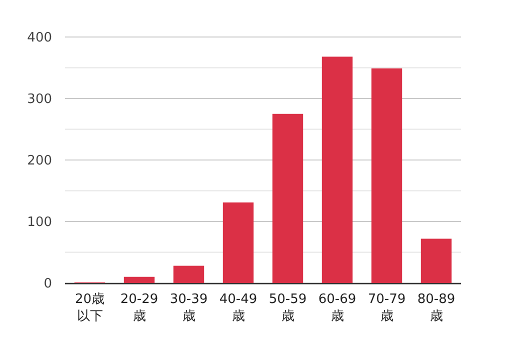 The image size is (520, 344). What do you see at coordinates (188, 308) in the screenshot?
I see `x-tick-label: 30-39歳` at bounding box center [188, 308].